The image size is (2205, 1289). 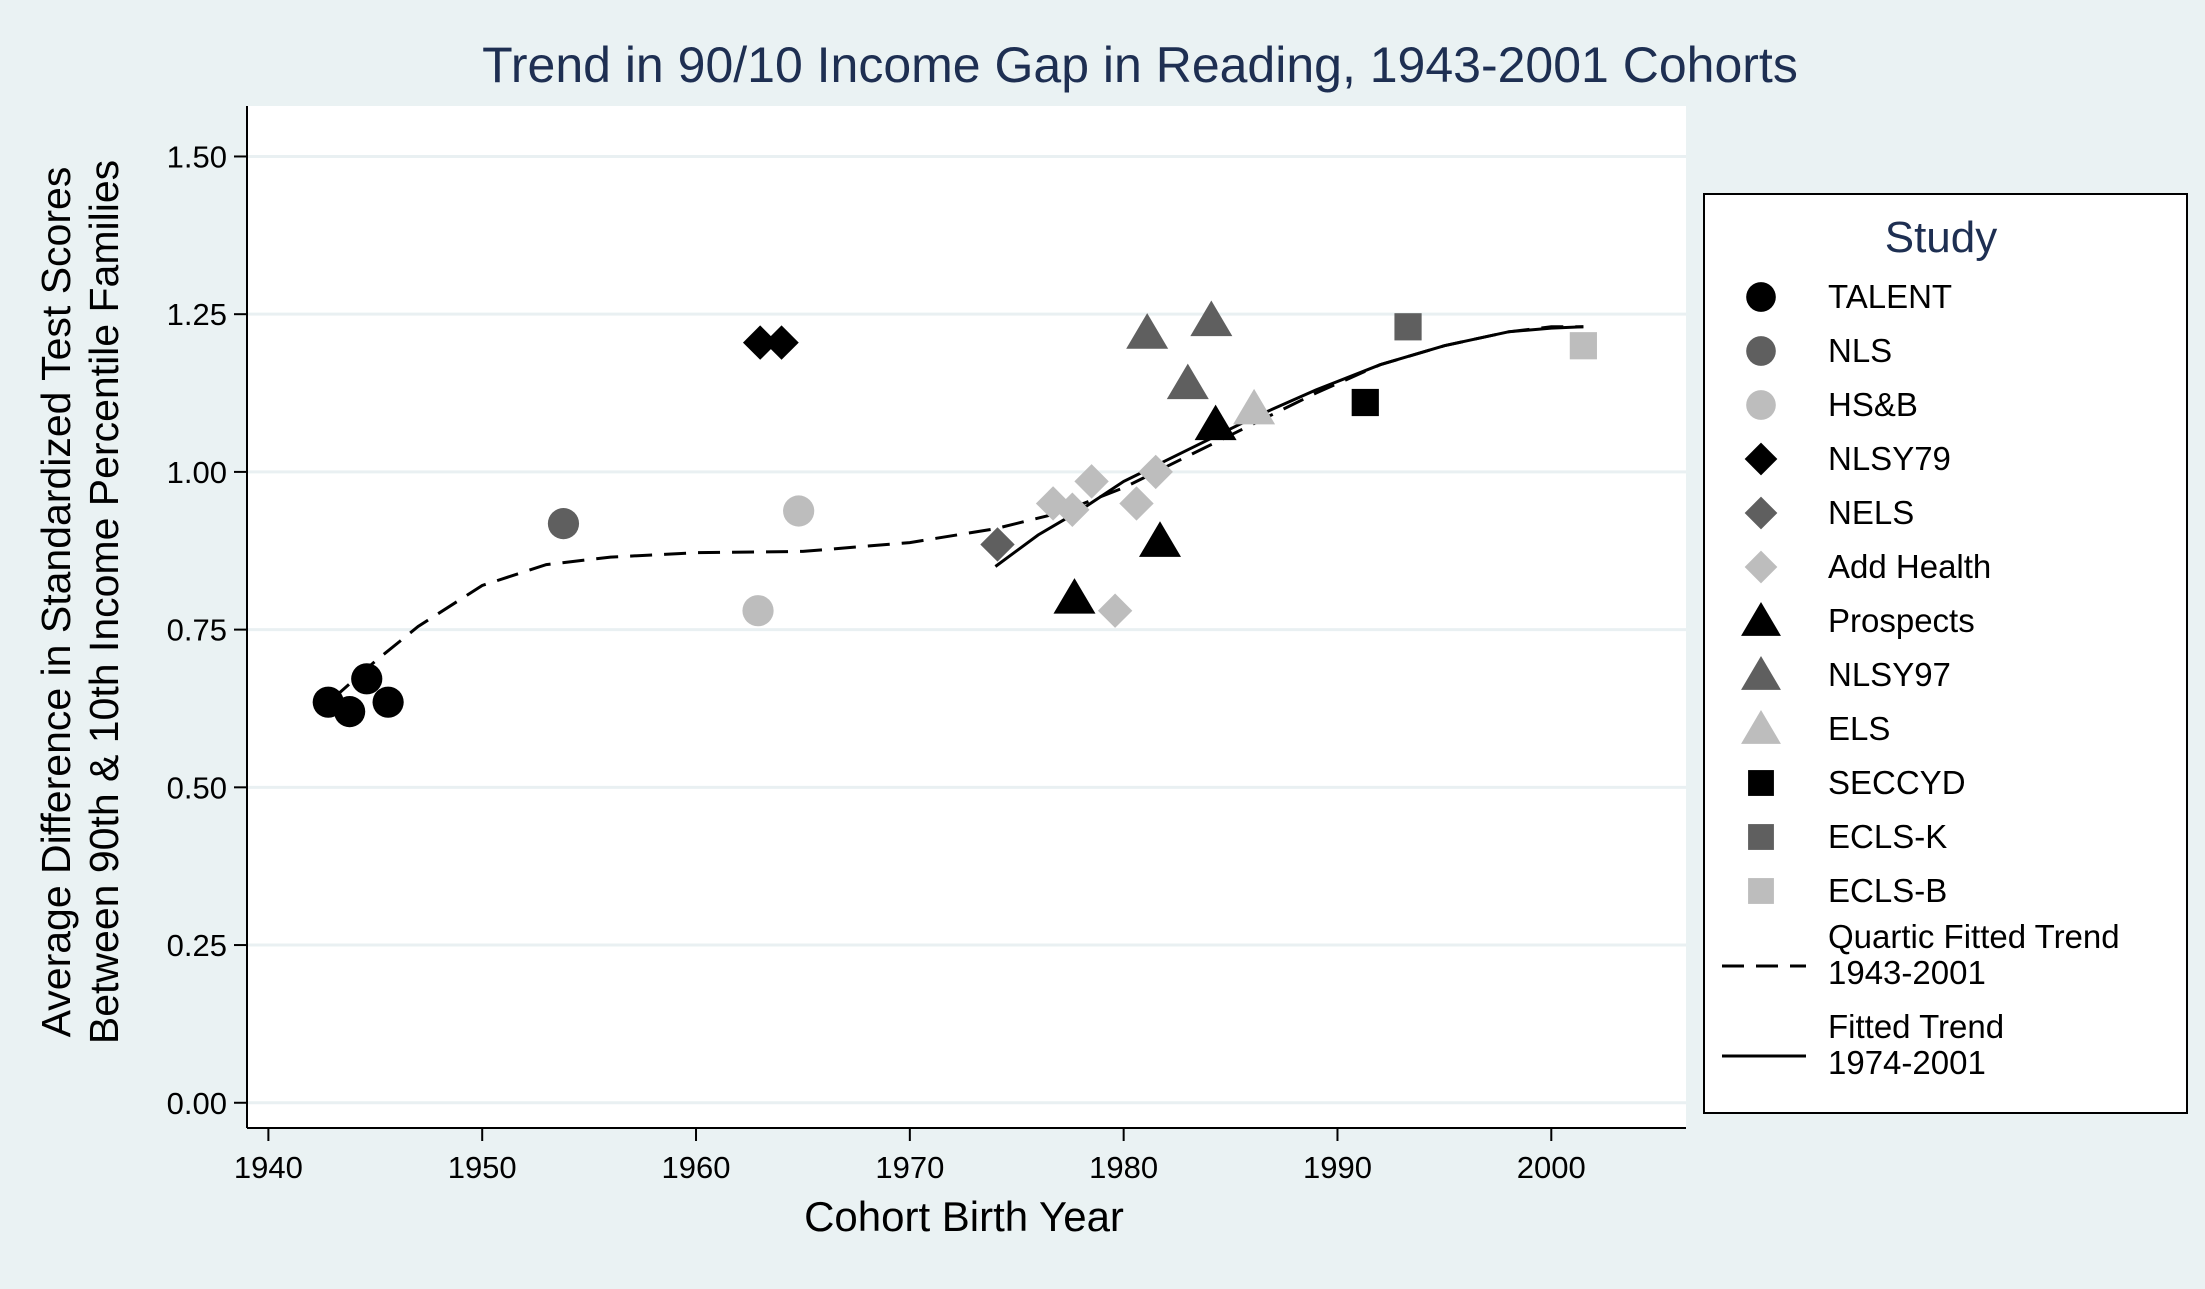 I want to click on legend-label-prospects: Prospects, so click(x=1901, y=620).